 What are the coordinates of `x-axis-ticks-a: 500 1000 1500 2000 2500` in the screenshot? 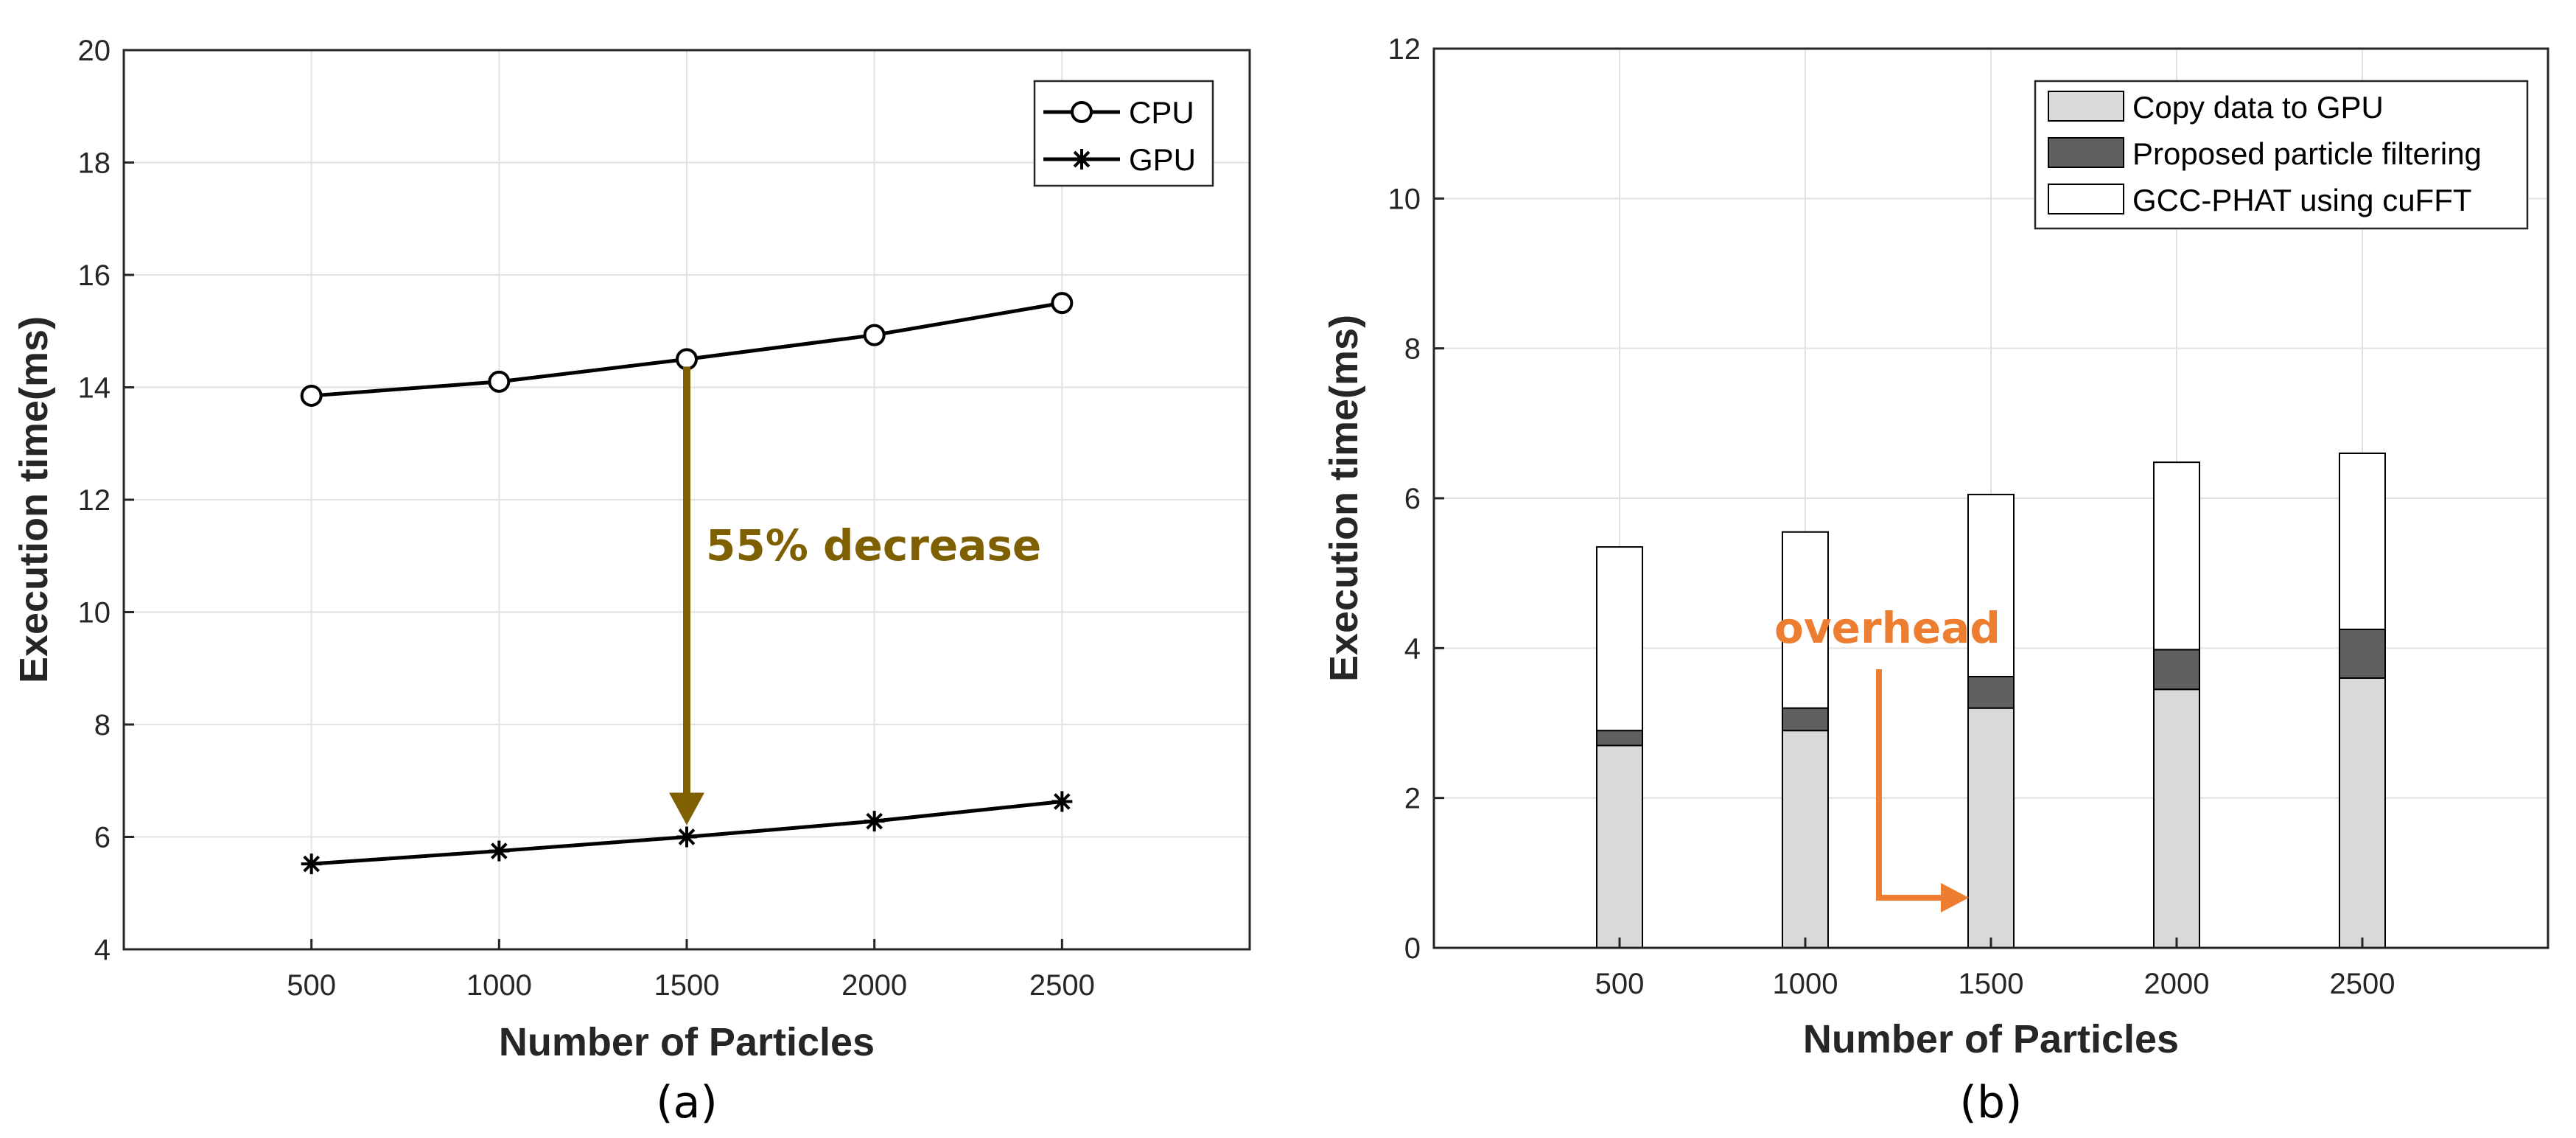 It's located at (691, 970).